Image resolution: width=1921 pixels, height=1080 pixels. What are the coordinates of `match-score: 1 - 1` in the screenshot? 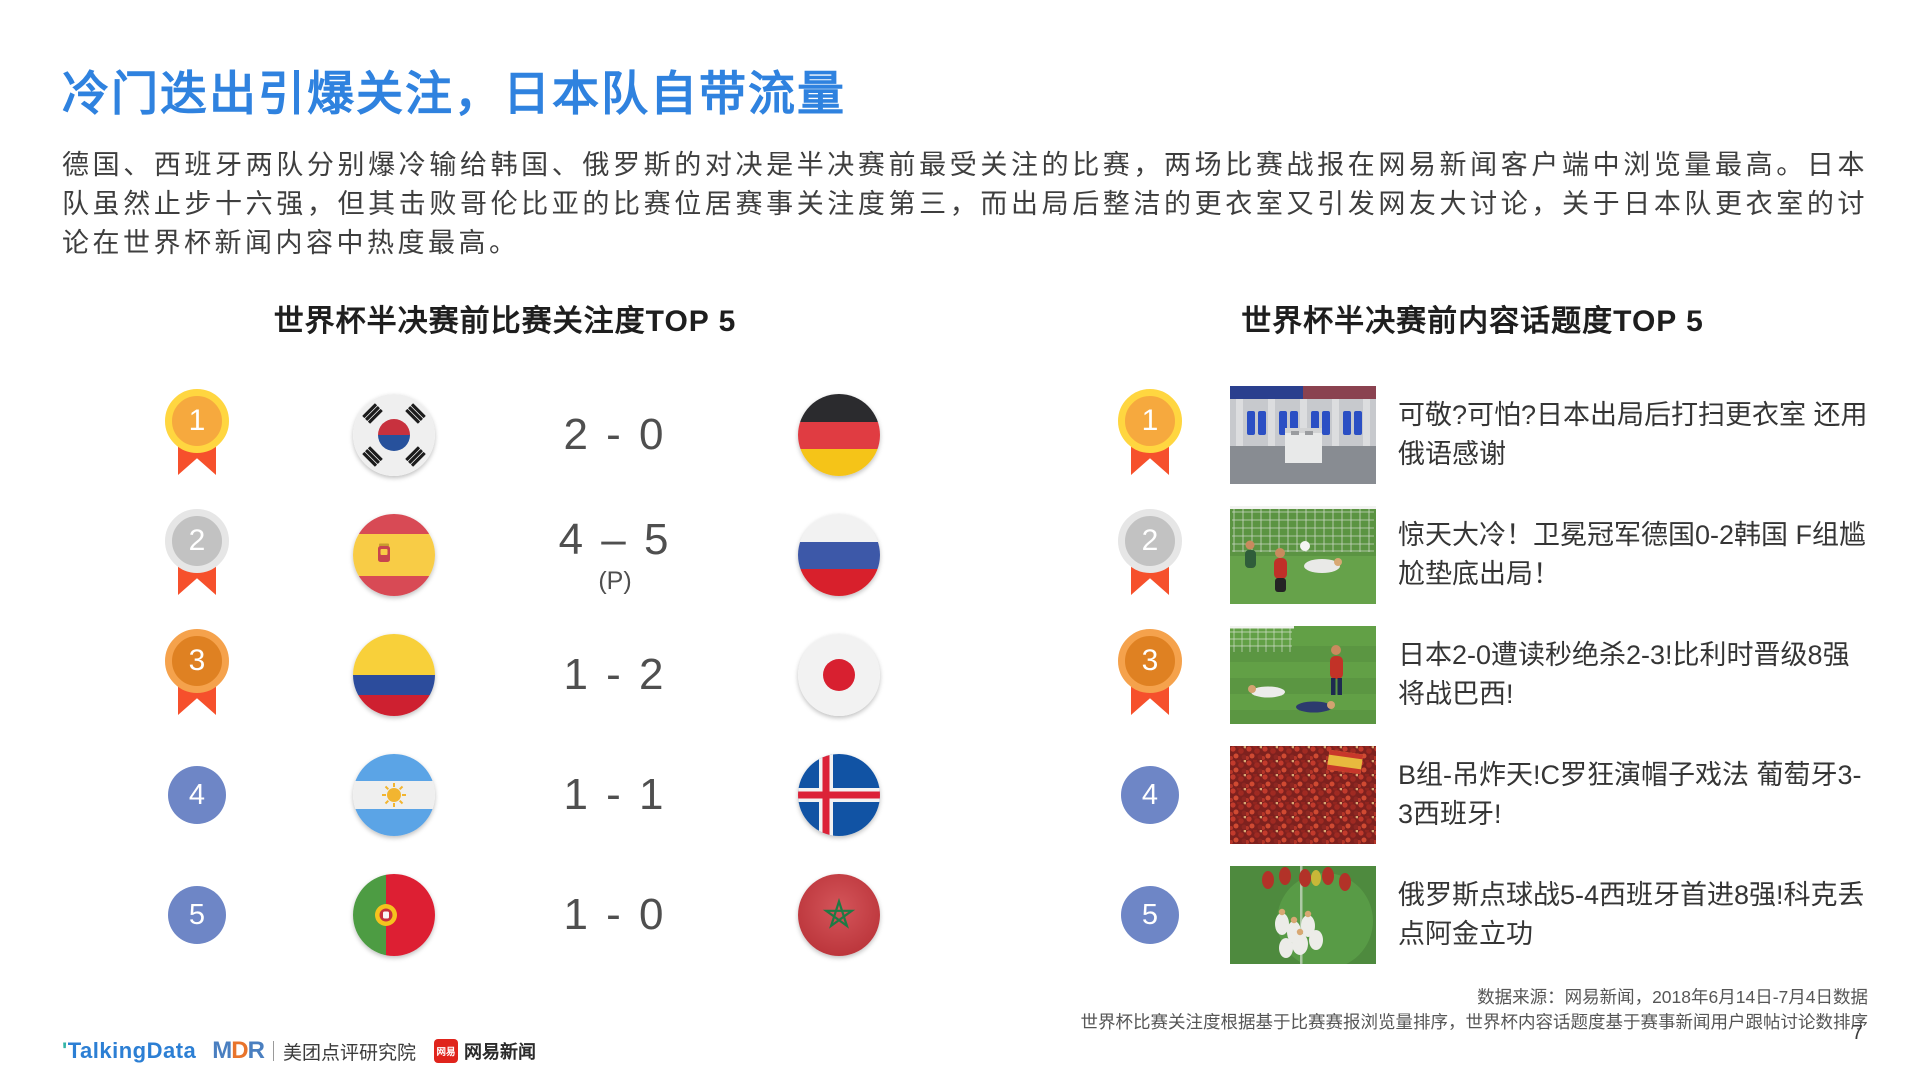 It's located at (615, 795).